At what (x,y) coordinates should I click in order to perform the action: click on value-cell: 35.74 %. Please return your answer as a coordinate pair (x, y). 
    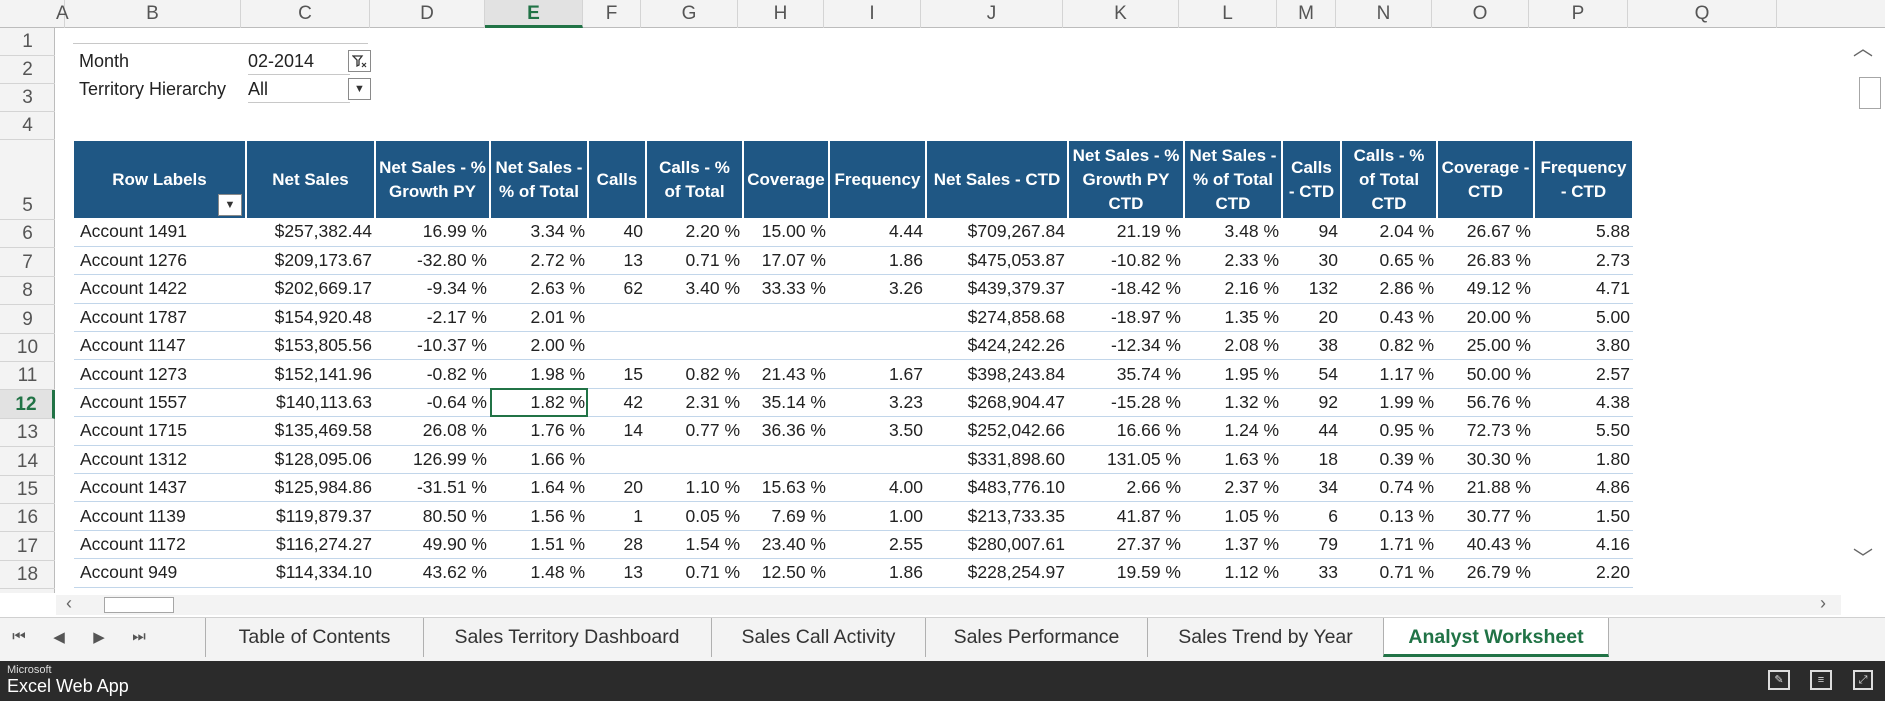
    Looking at the image, I should click on (1126, 374).